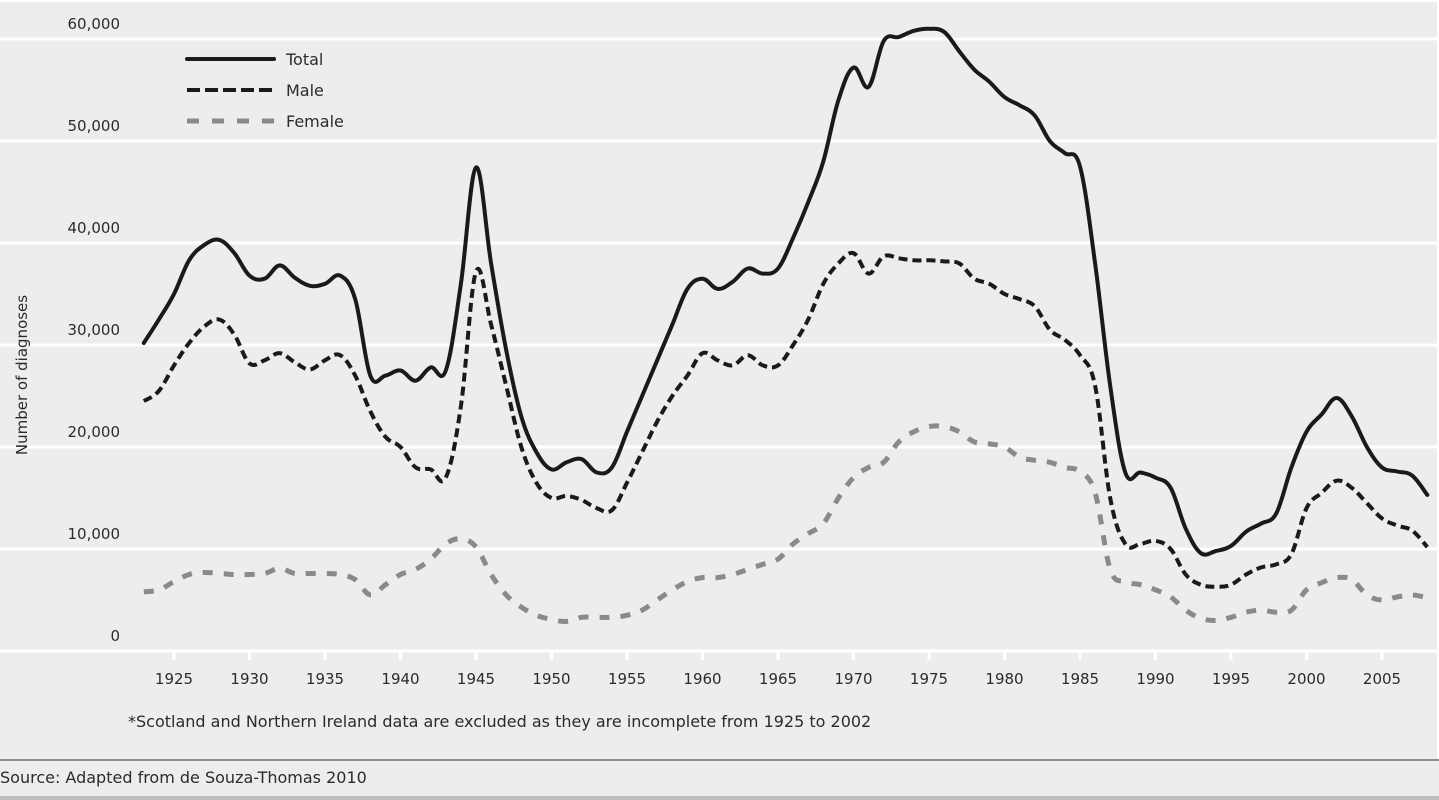  What do you see at coordinates (94, 534) in the screenshot?
I see `y-tick-label: 10,000` at bounding box center [94, 534].